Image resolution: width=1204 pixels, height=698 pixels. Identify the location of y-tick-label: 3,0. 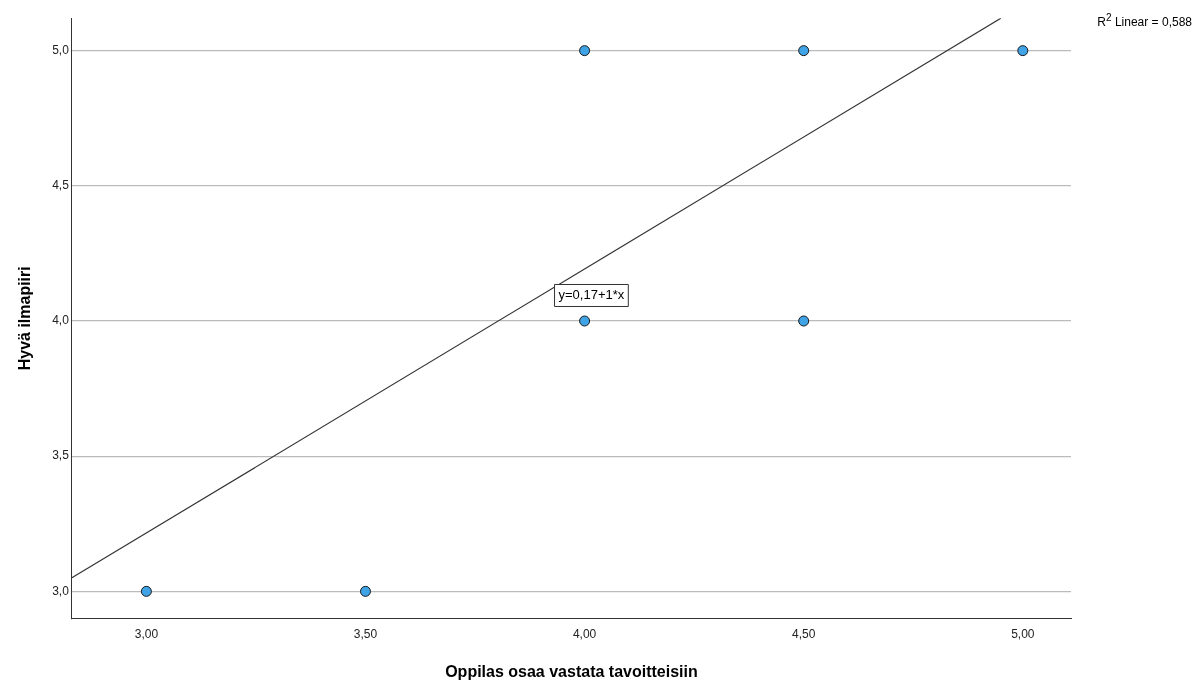
(61, 590).